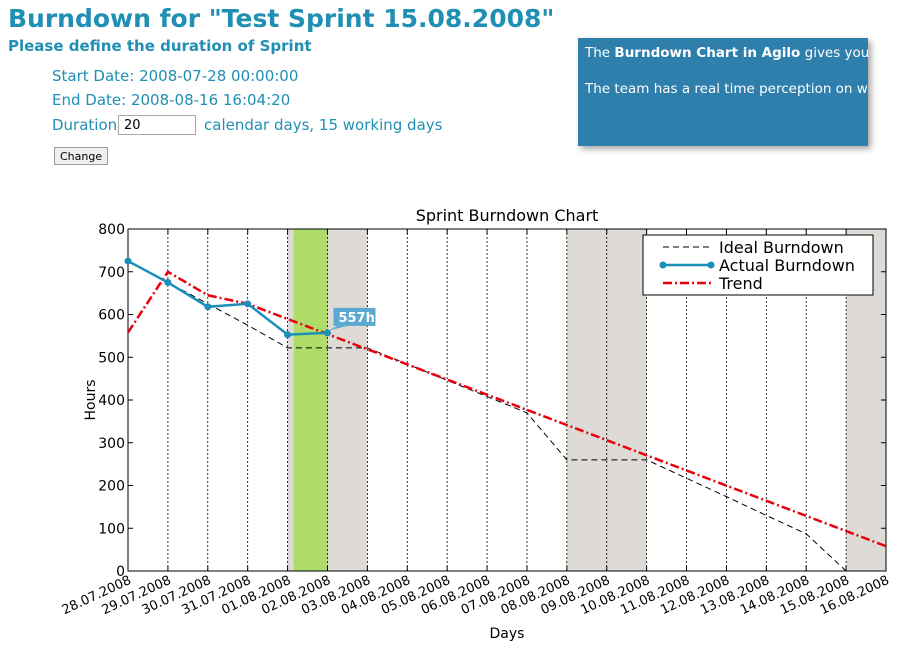 This screenshot has height=652, width=900. What do you see at coordinates (781, 247) in the screenshot?
I see `legend-label: Ideal Burndown` at bounding box center [781, 247].